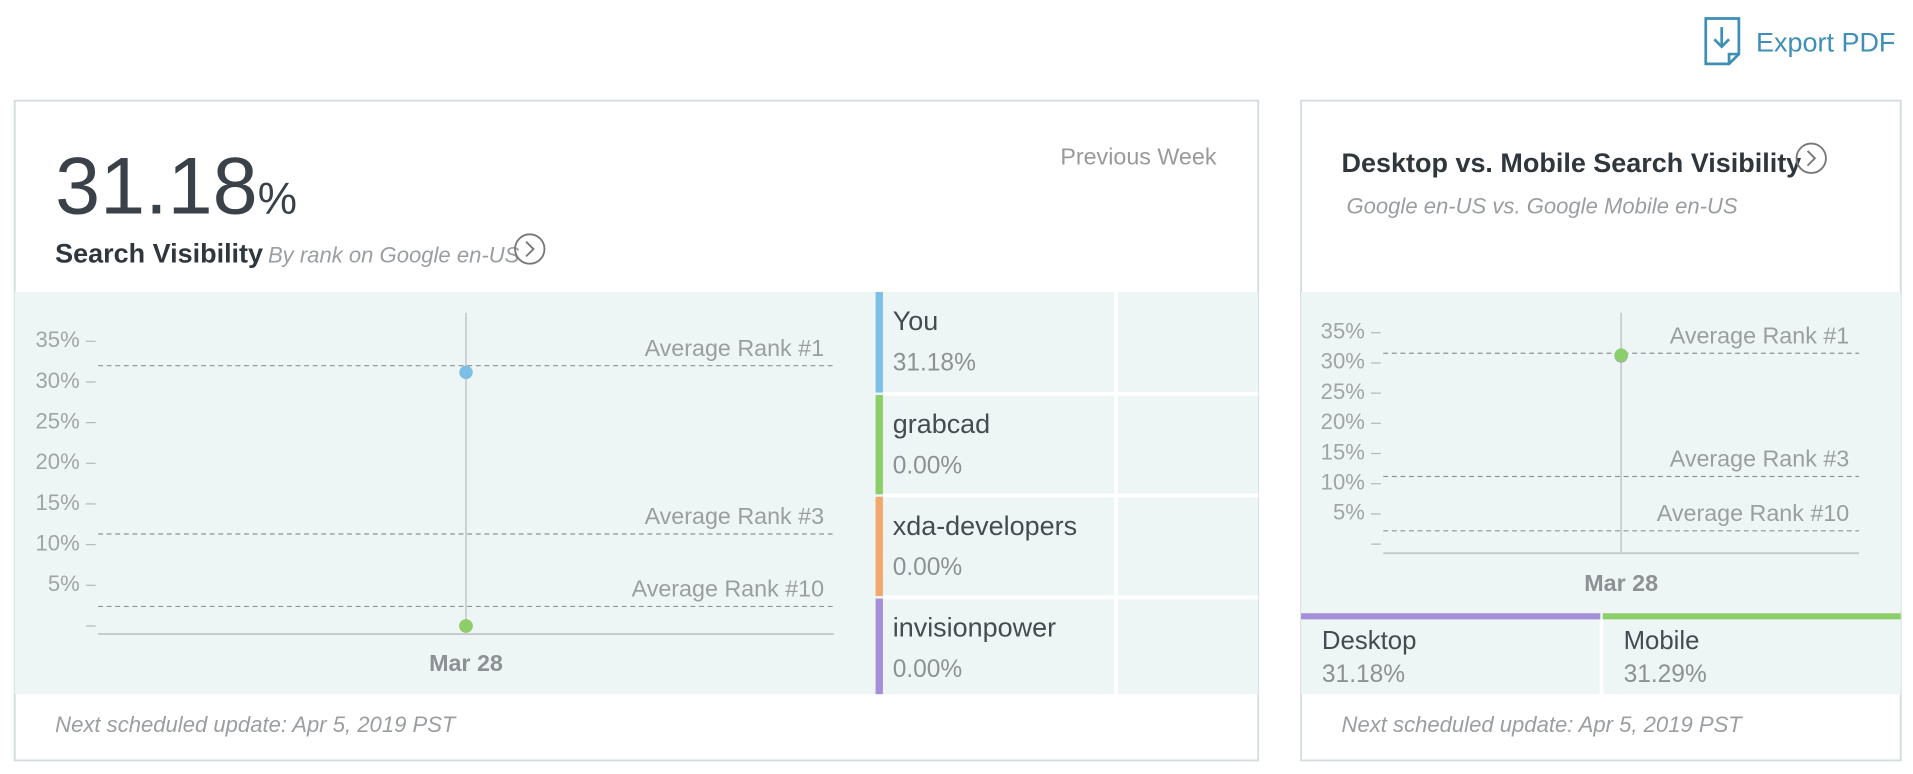  I want to click on export-icon-fold, so click(1733, 58).